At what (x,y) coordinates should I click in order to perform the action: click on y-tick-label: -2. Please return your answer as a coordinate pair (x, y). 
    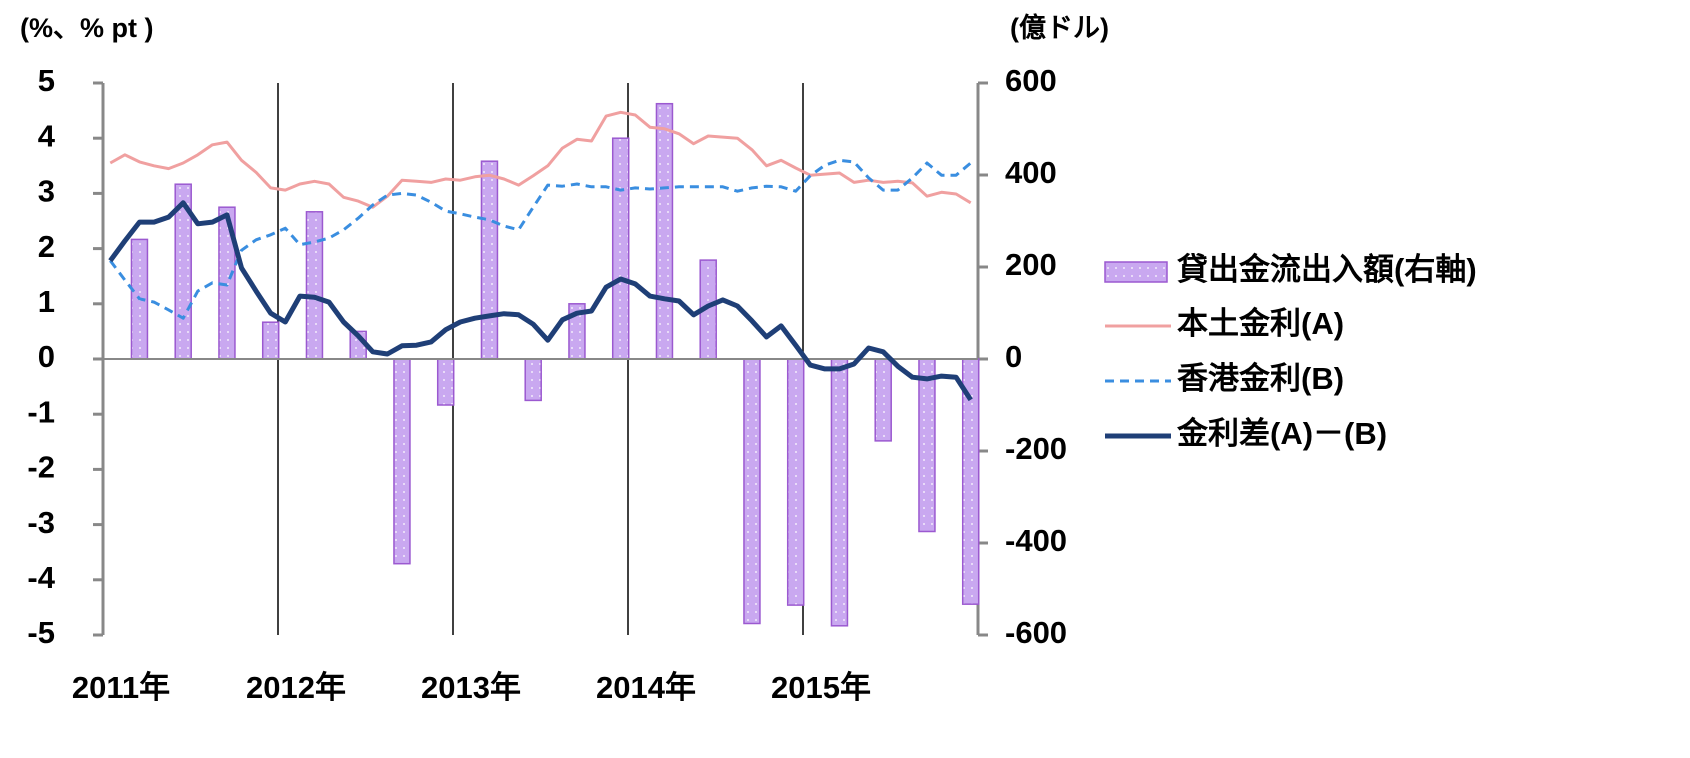
    Looking at the image, I should click on (41, 467).